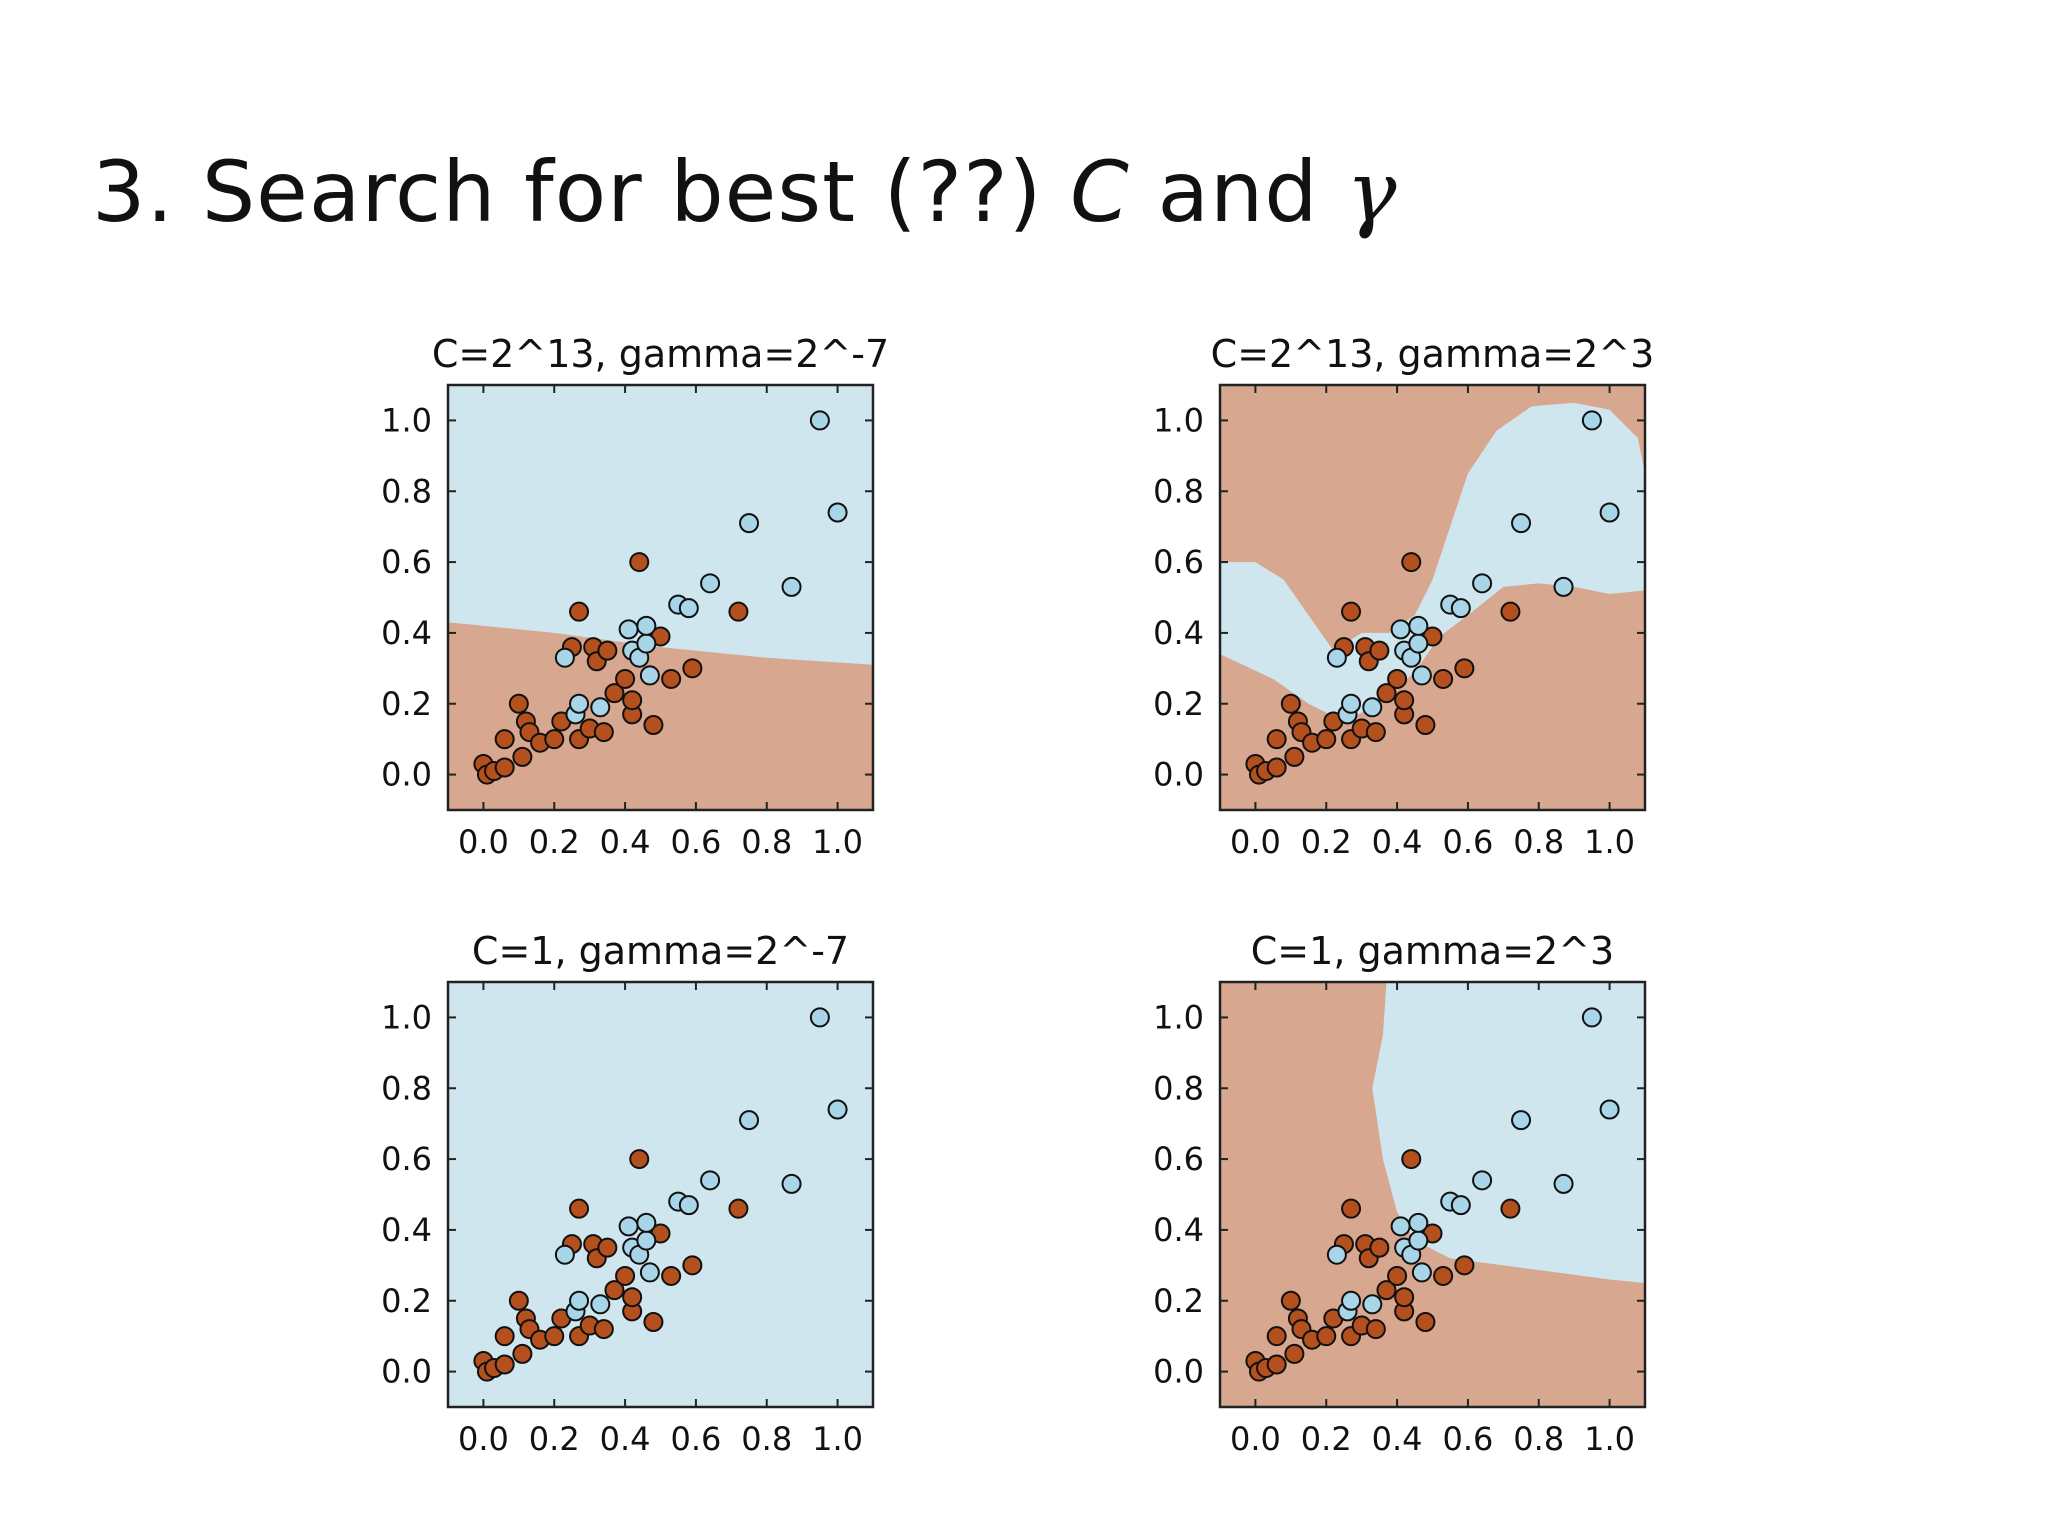 This screenshot has width=2048, height=1536. Describe the element at coordinates (660, 354) in the screenshot. I see `chart-title: C=2^13, gamma=2^-7` at that location.